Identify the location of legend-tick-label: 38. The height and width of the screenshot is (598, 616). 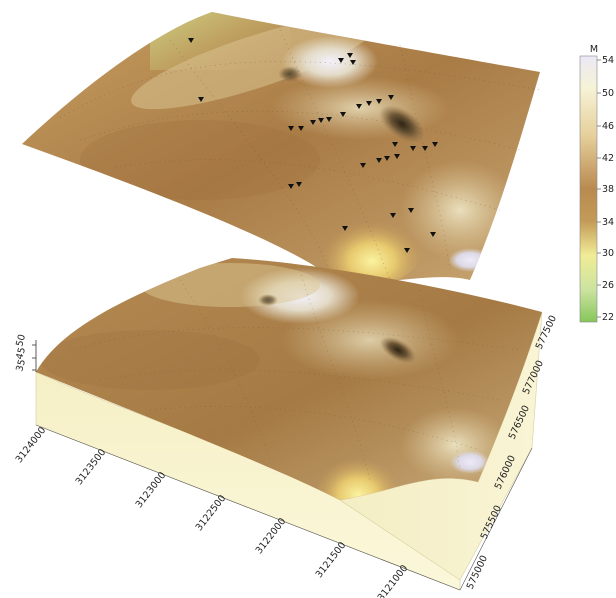
(608, 189).